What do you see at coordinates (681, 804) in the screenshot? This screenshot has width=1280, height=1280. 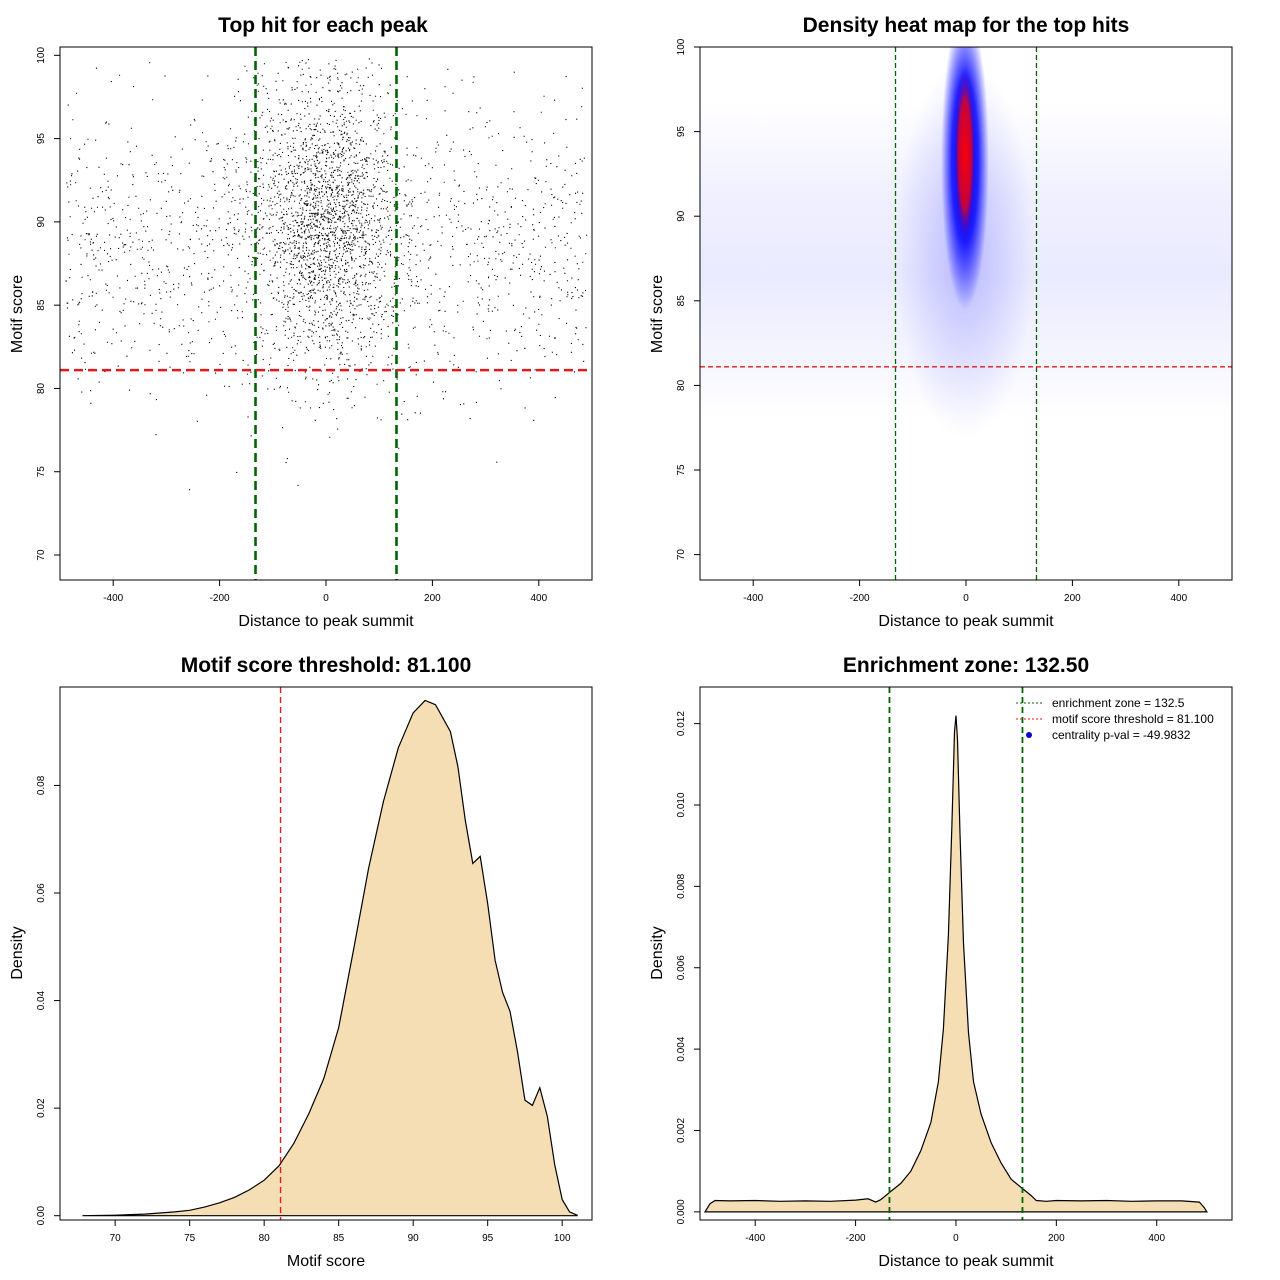 I see `y-tick-label: 0.010` at bounding box center [681, 804].